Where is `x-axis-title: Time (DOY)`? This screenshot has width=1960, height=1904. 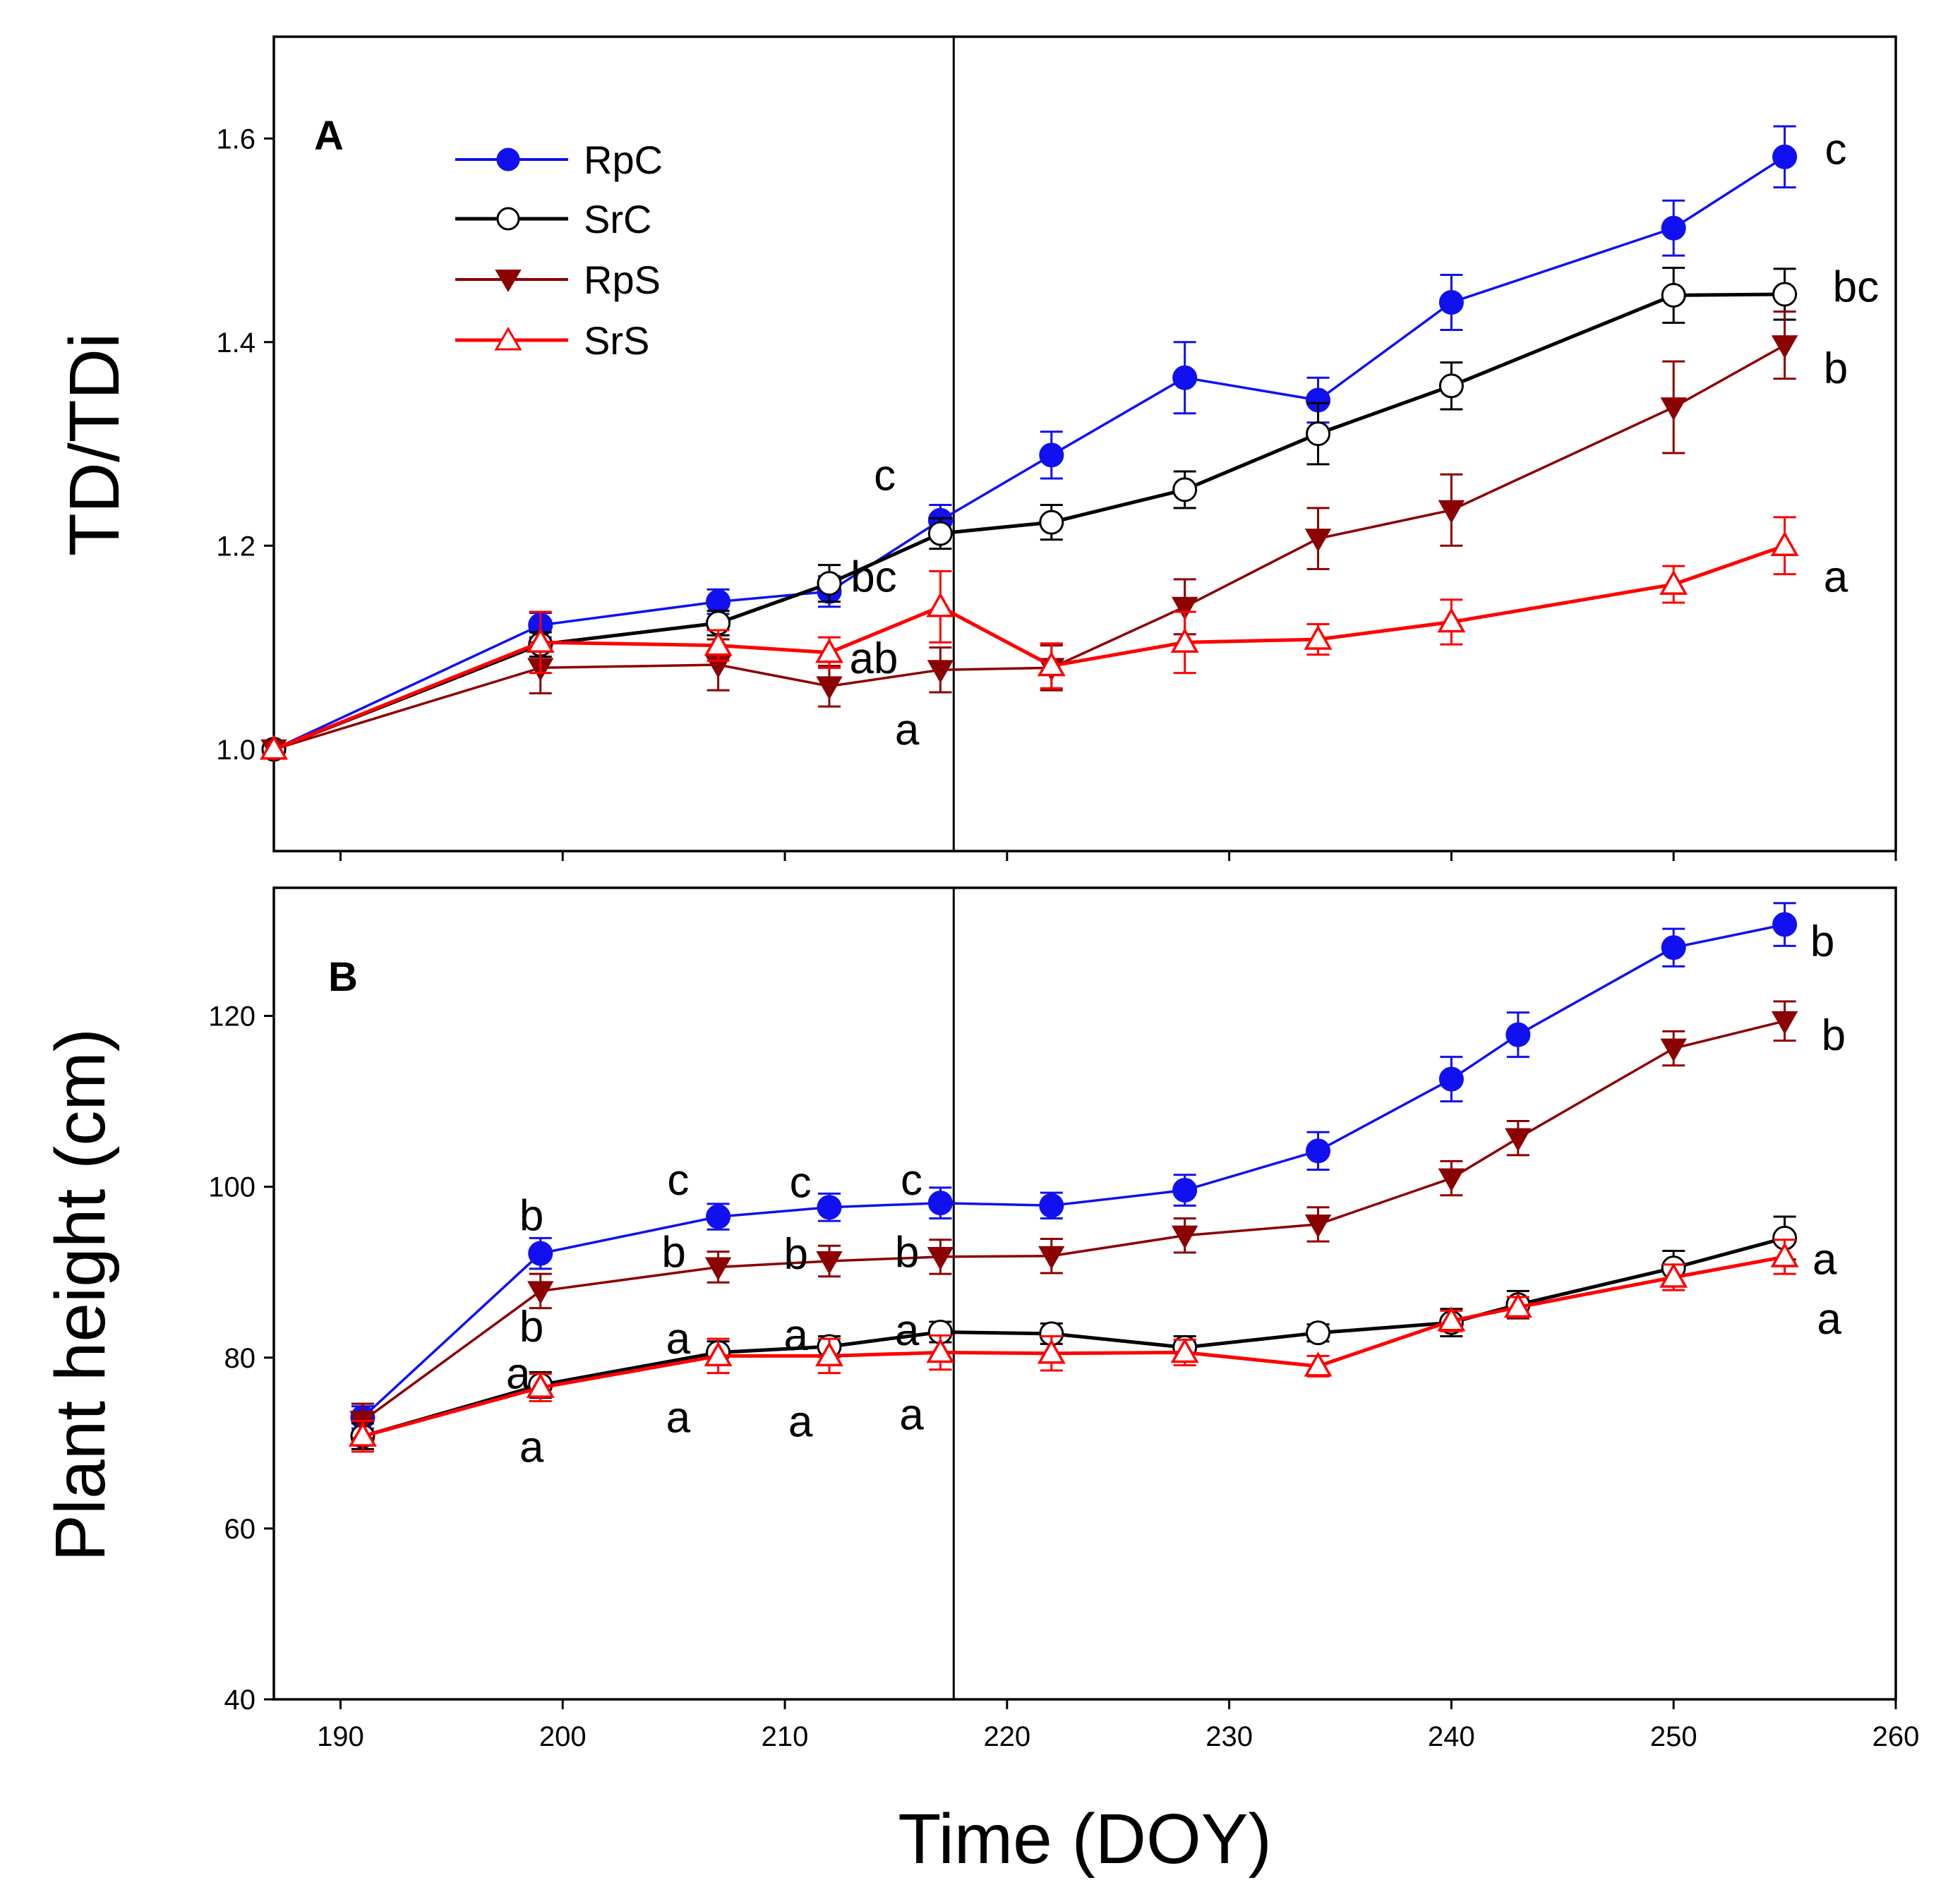
x-axis-title: Time (DOY) is located at coordinates (1085, 1839).